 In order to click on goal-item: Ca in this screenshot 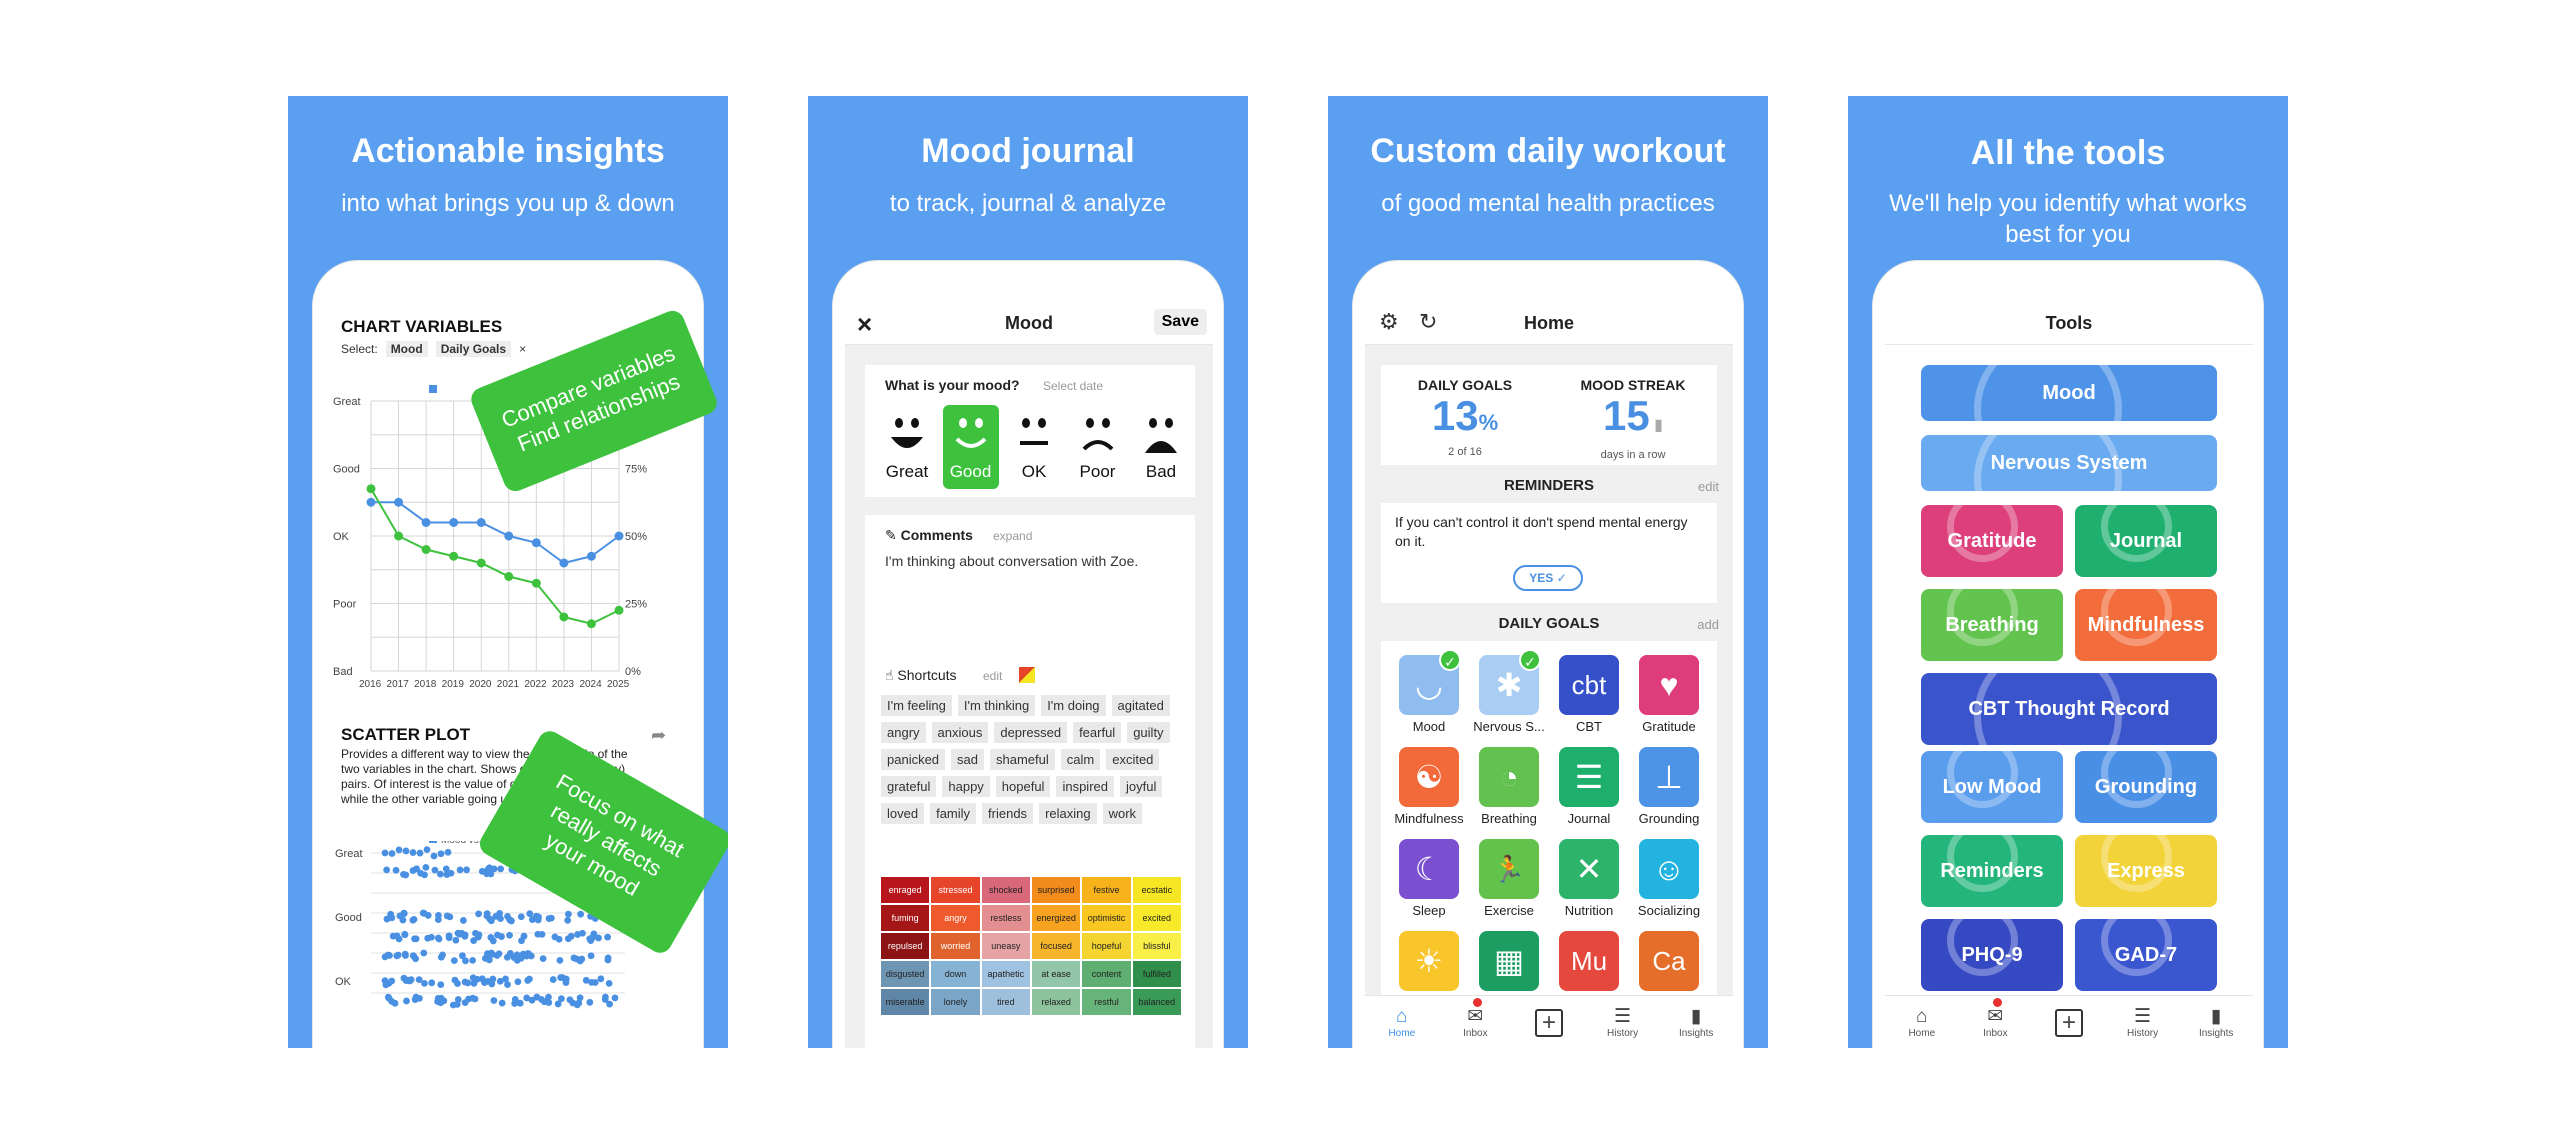, I will do `click(1669, 964)`.